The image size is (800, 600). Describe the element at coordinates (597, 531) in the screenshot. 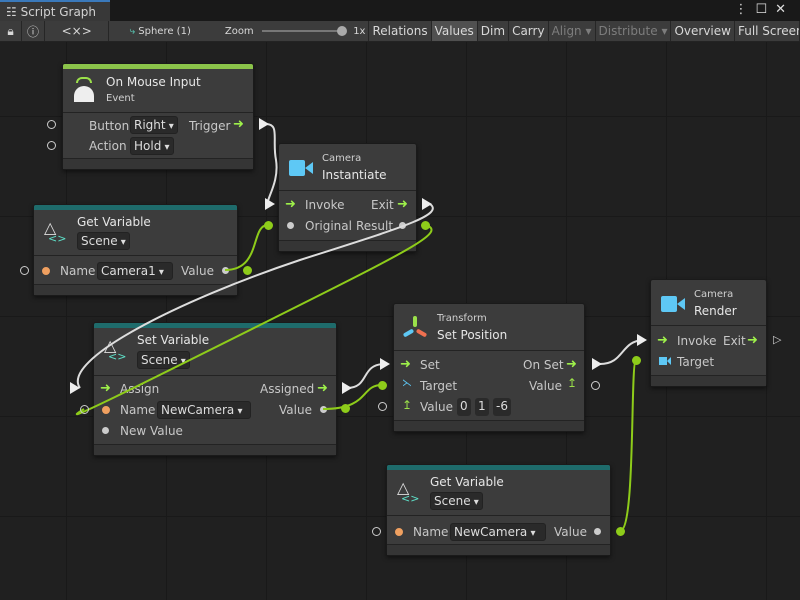

I see `value-dot` at that location.